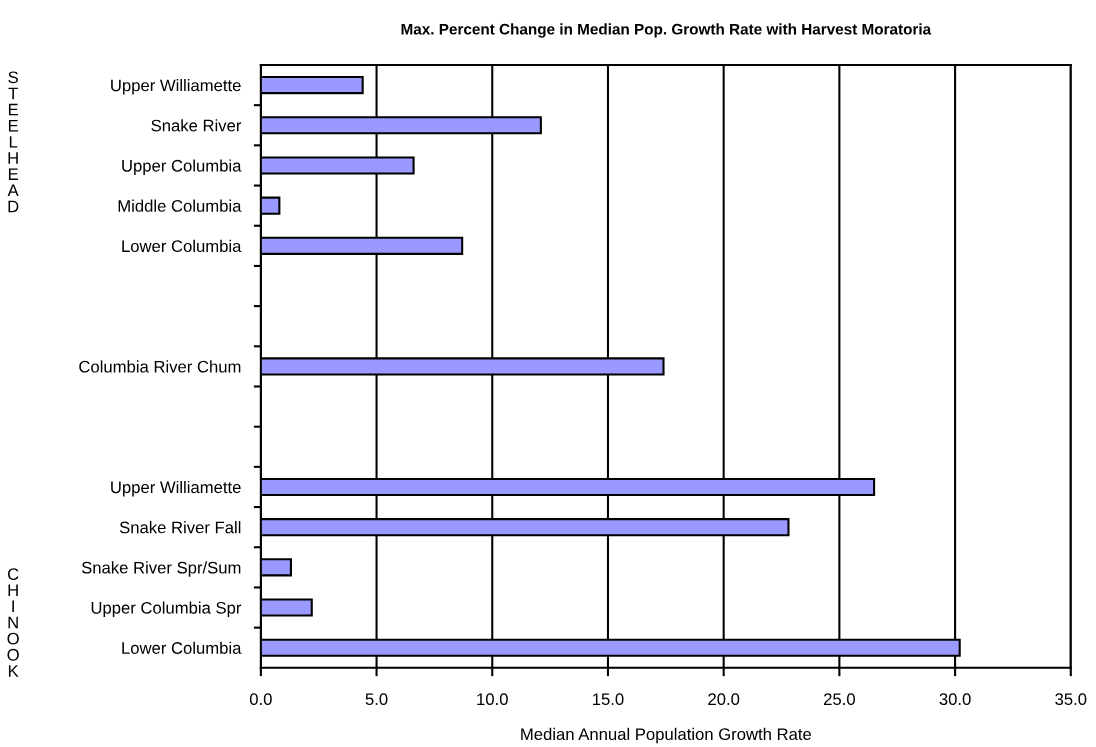 This screenshot has width=1096, height=747. I want to click on y-tick-label: Upper Columbia Spr, so click(166, 609).